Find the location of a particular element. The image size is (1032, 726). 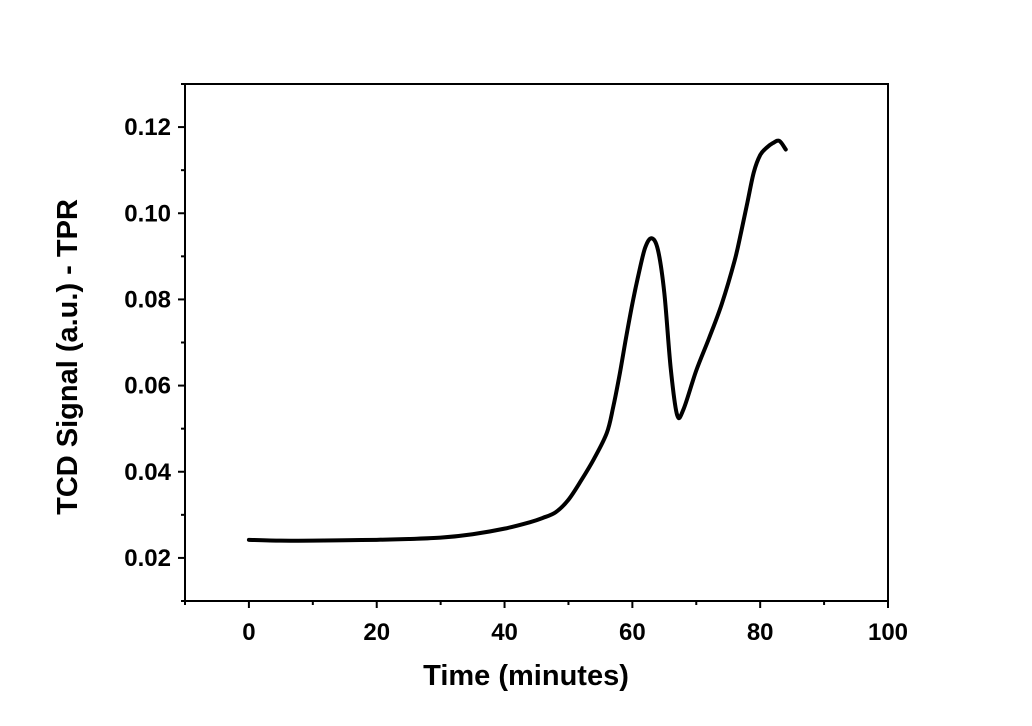

x-axis-title: Time (minutes) is located at coordinates (526, 676).